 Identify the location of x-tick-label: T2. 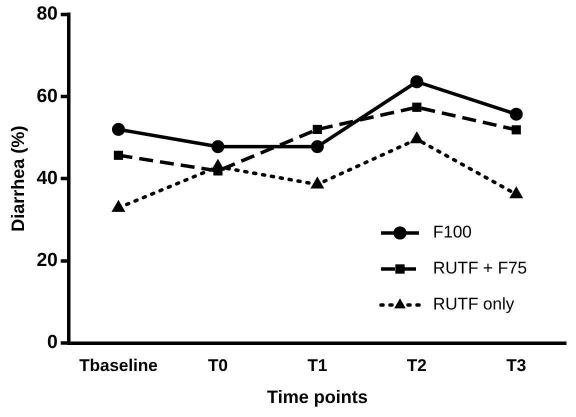
(416, 365).